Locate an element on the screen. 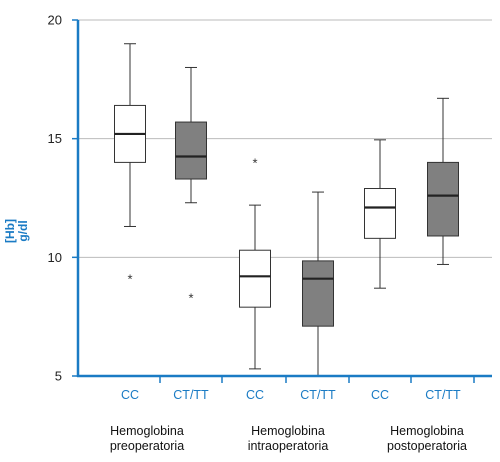  category-labels: CC CT/TT CC CT/TT CC CT/TT is located at coordinates (291, 395).